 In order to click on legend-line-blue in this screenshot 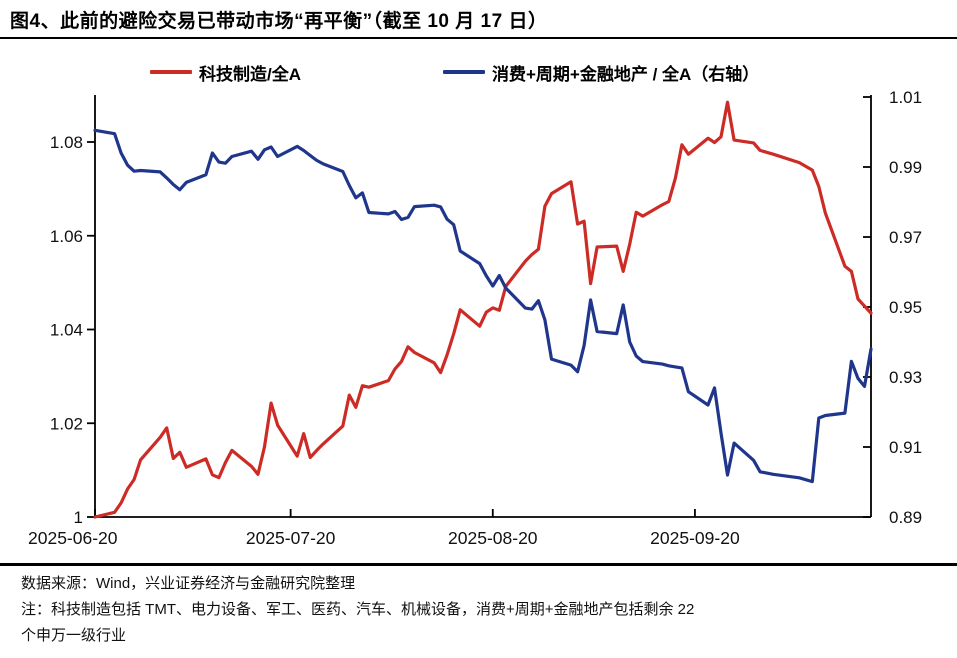, I will do `click(464, 72)`.